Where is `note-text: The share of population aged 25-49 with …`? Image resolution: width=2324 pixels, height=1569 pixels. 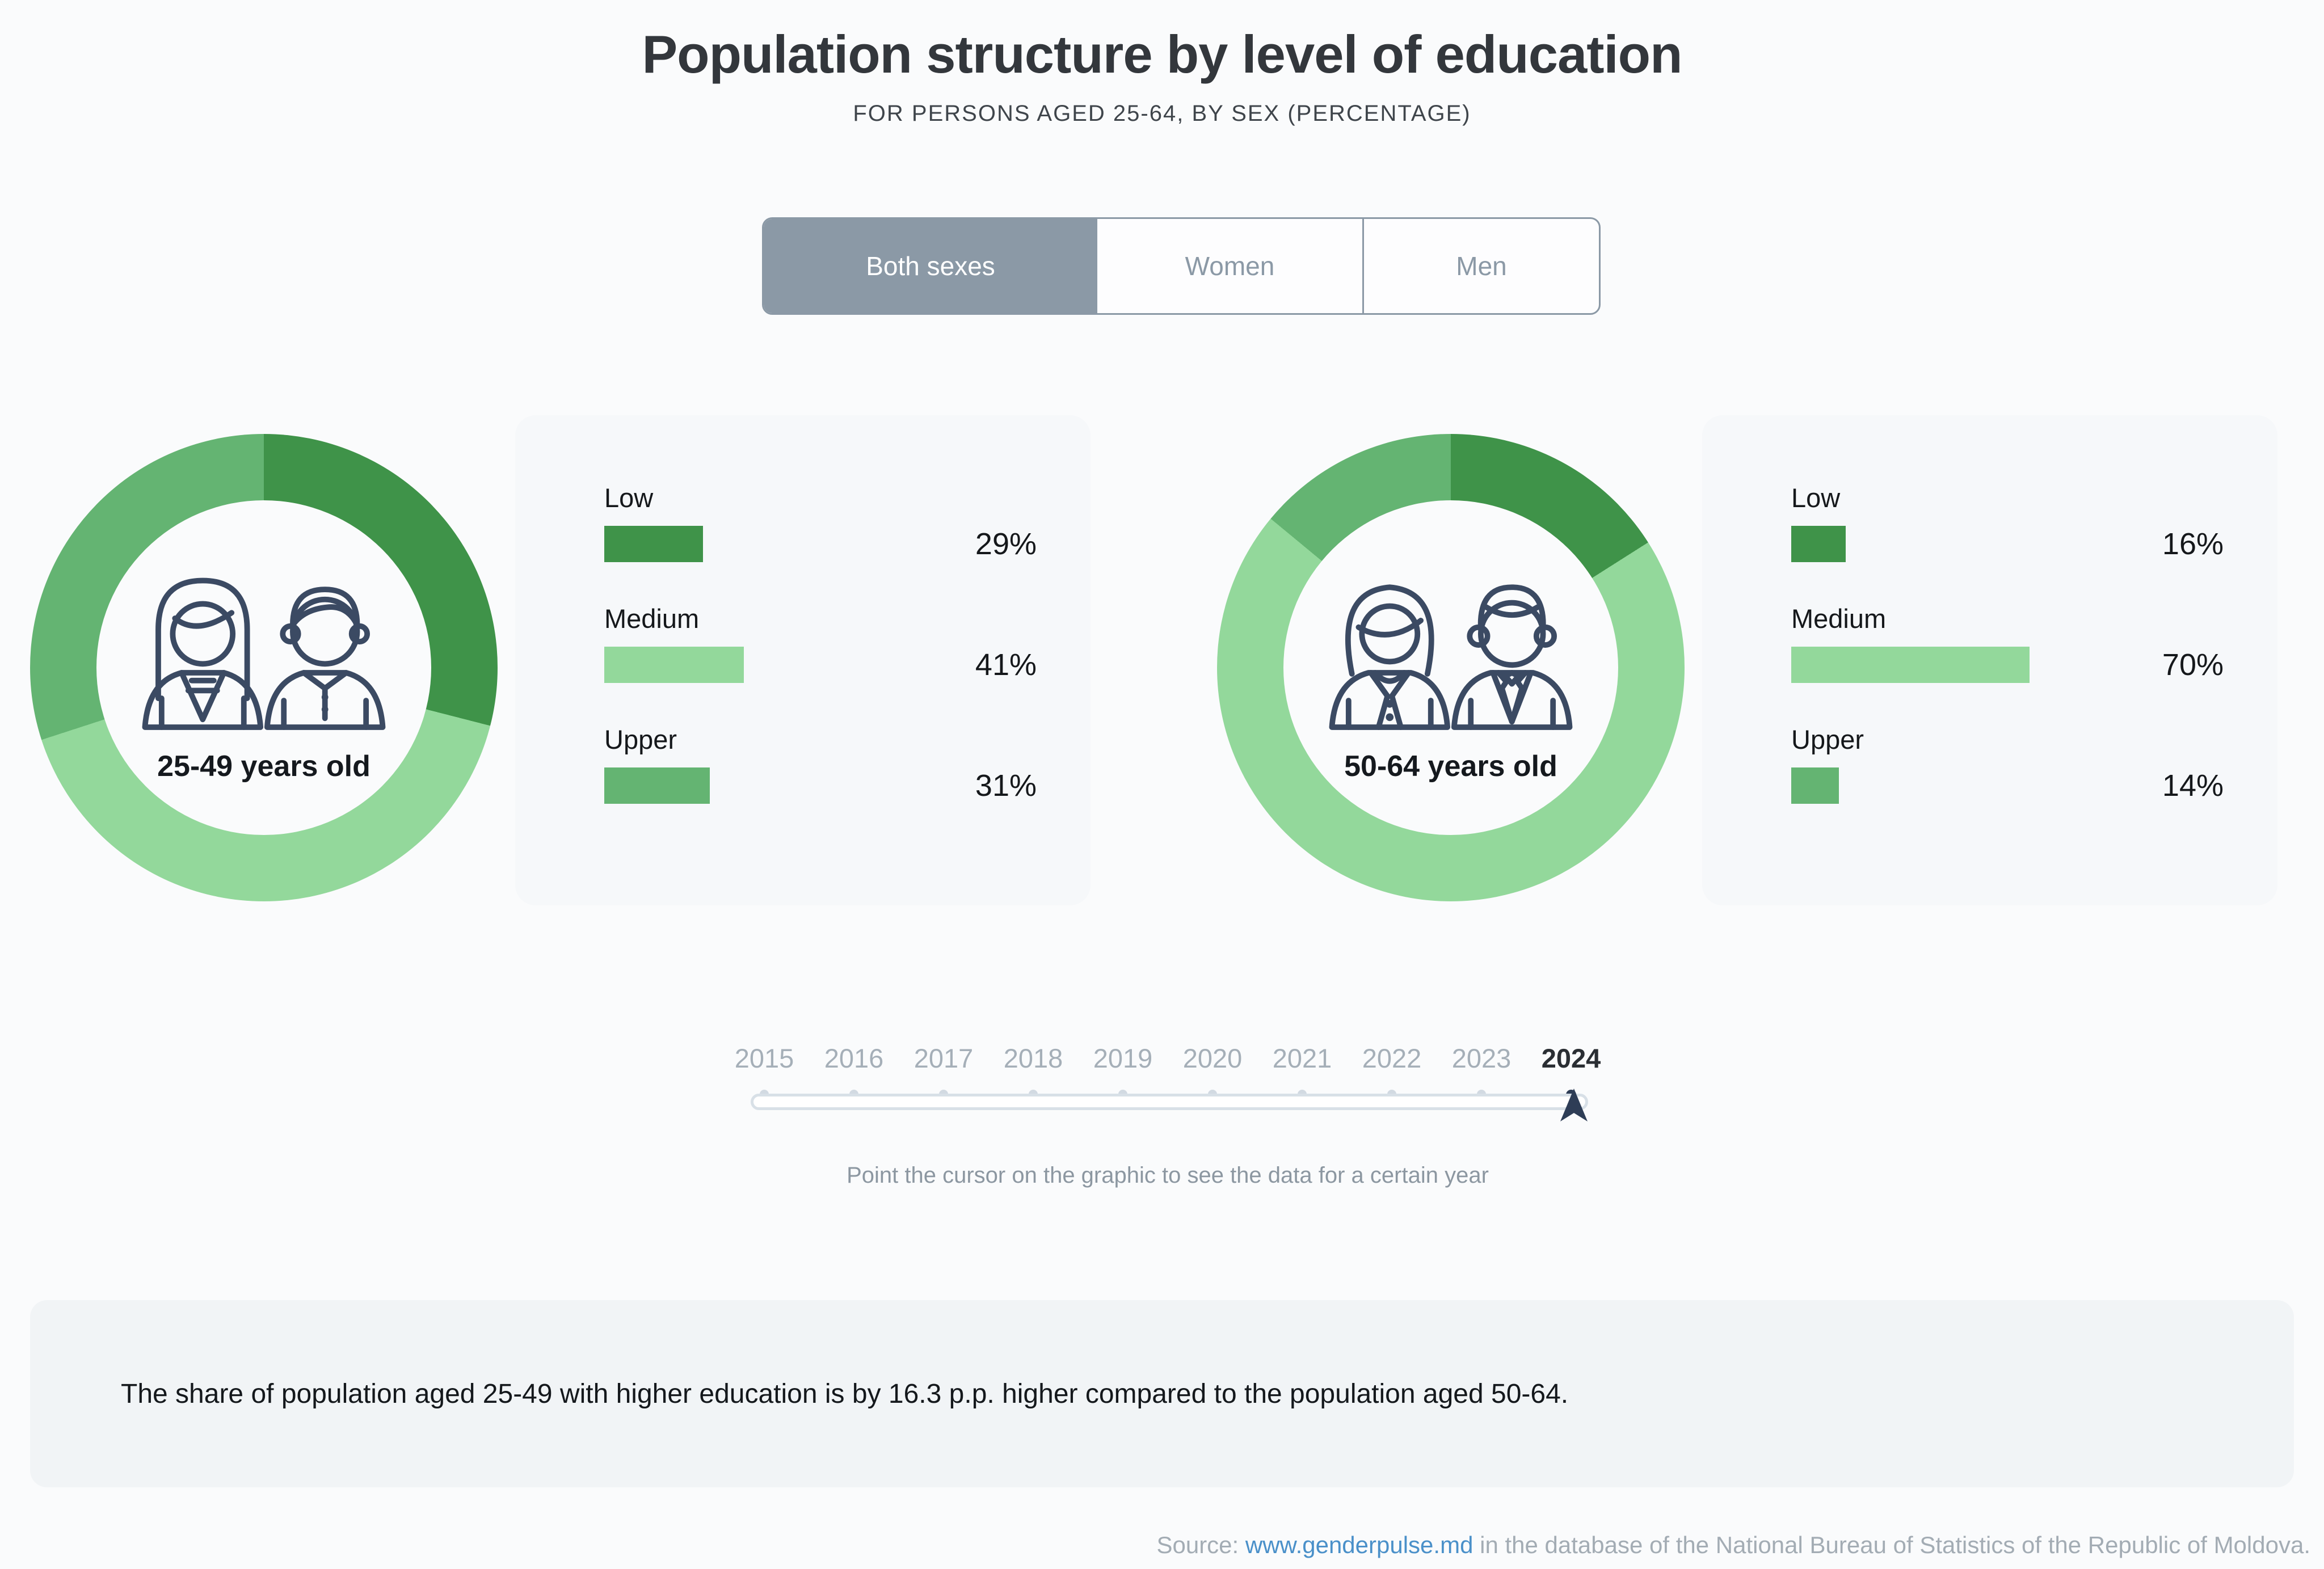
note-text: The share of population aged 25-49 with … is located at coordinates (845, 1394).